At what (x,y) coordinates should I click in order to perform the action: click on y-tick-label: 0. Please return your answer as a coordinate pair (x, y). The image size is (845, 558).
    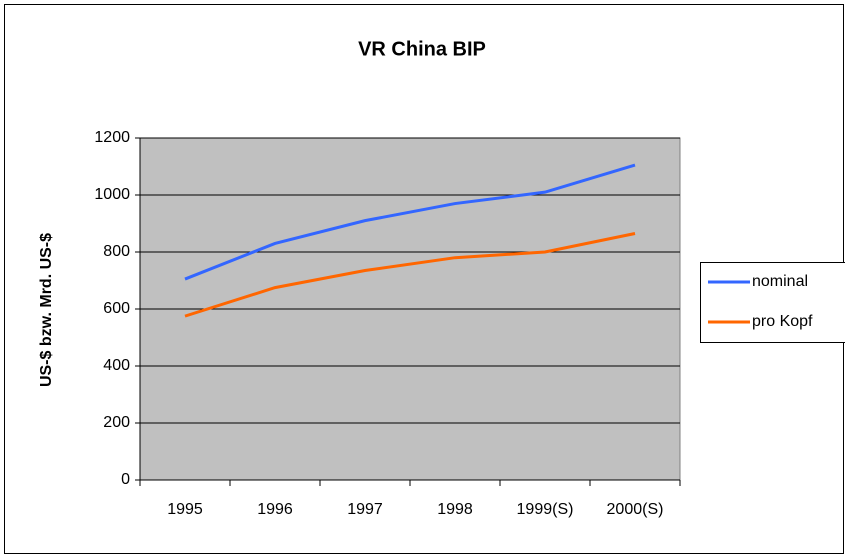
    Looking at the image, I should click on (125, 479).